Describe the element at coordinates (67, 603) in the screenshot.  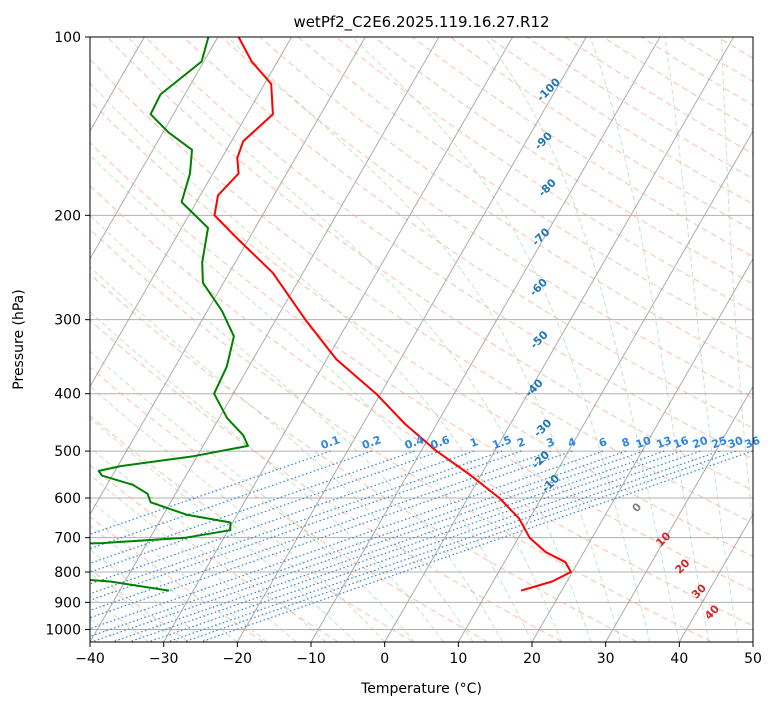
I see `y-tick-label: 900` at that location.